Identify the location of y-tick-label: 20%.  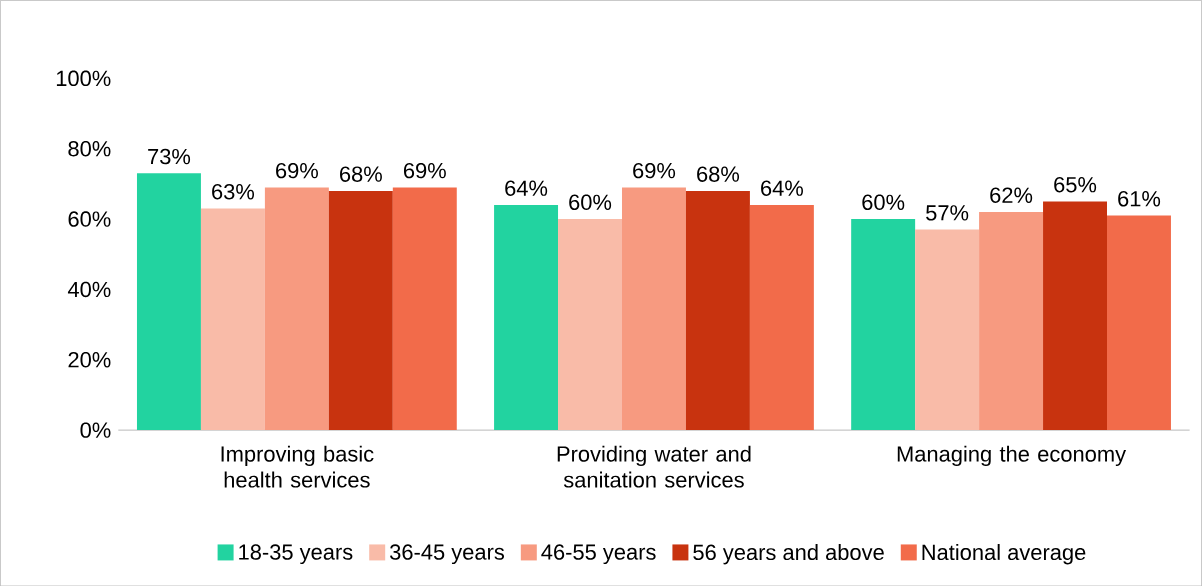
(89, 359).